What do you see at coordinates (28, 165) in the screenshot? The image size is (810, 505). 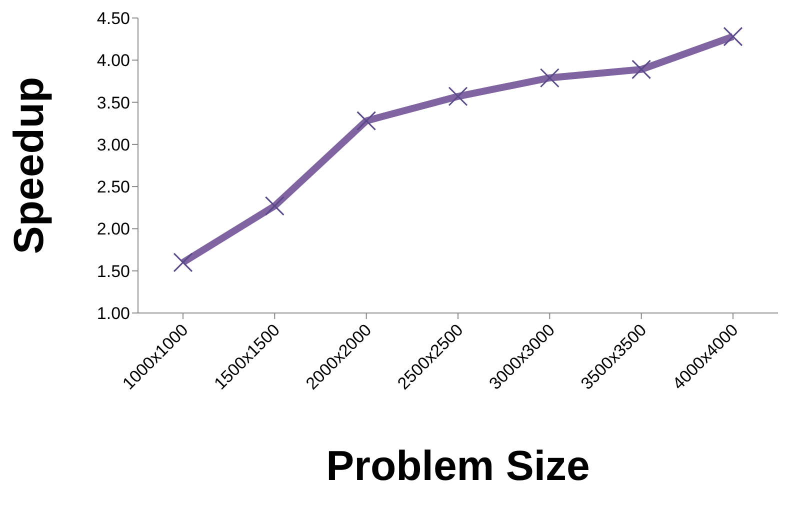 I see `y-axis-title: Speedup` at bounding box center [28, 165].